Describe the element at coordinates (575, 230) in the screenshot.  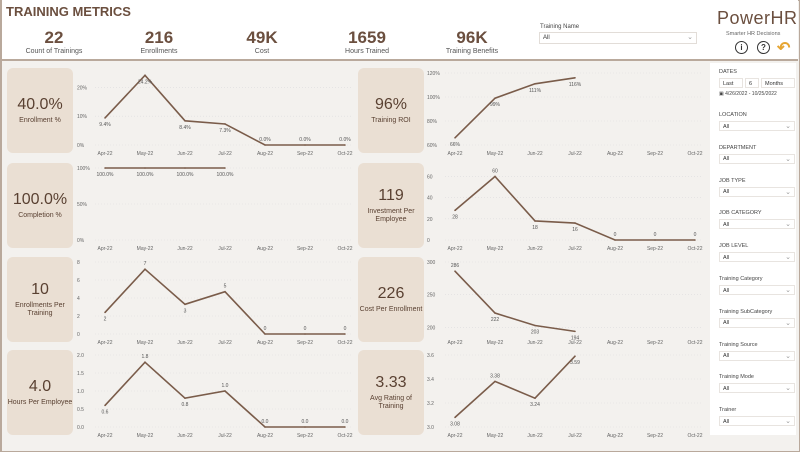
I see `data-label: 16` at that location.